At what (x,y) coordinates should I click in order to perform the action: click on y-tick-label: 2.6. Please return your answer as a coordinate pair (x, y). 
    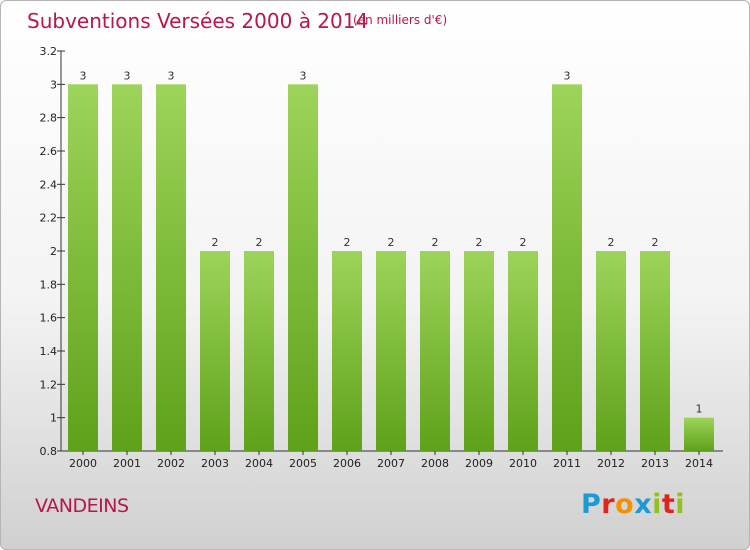
    Looking at the image, I should click on (49, 151).